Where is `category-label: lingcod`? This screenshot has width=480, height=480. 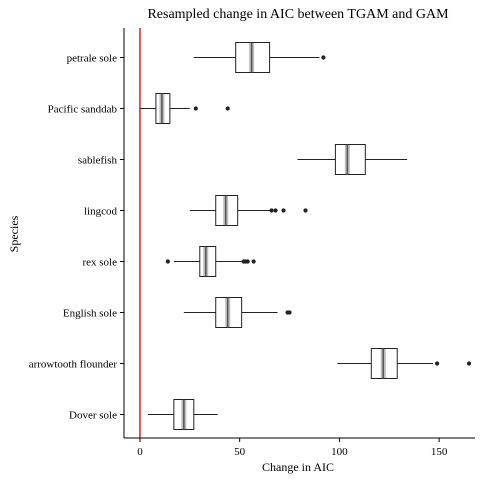 category-label: lingcod is located at coordinates (100, 212).